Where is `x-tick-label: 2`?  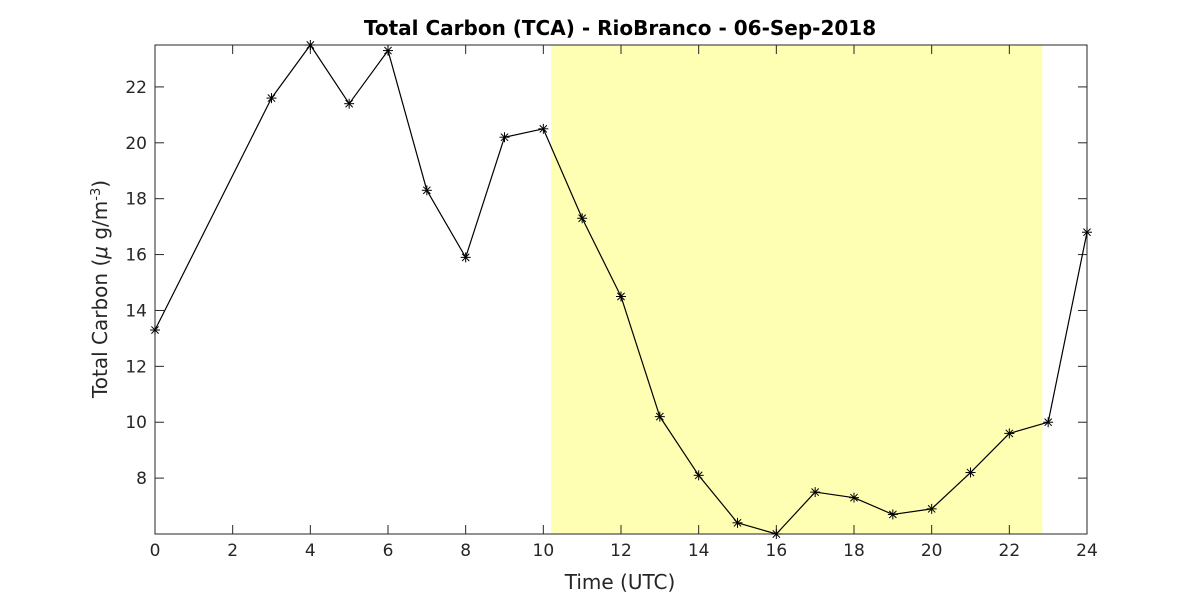 x-tick-label: 2 is located at coordinates (232, 551).